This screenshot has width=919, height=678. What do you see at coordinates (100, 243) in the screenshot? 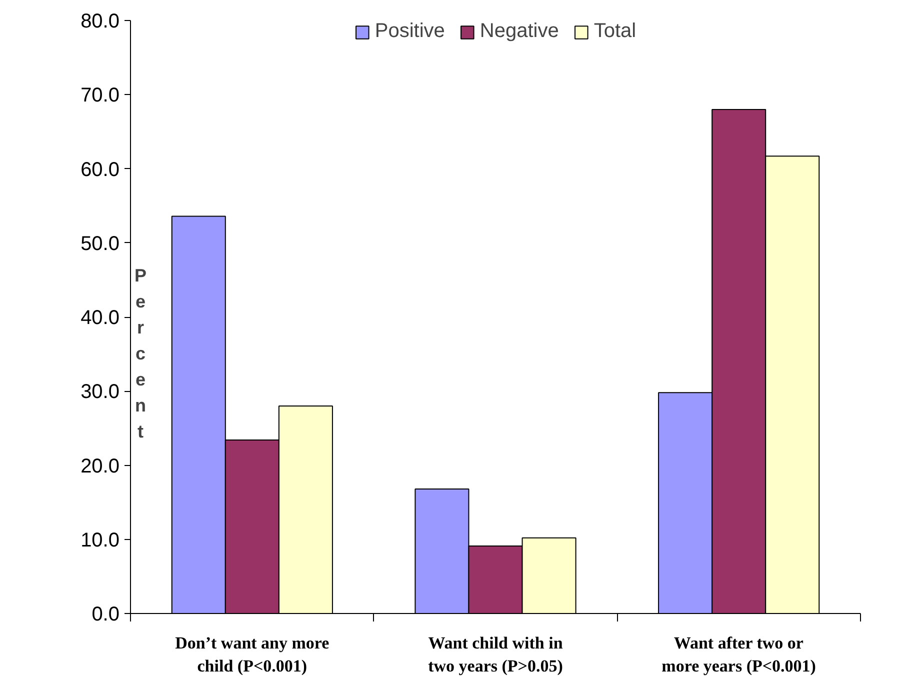
I see `y-tick-label: 50.0` at bounding box center [100, 243].